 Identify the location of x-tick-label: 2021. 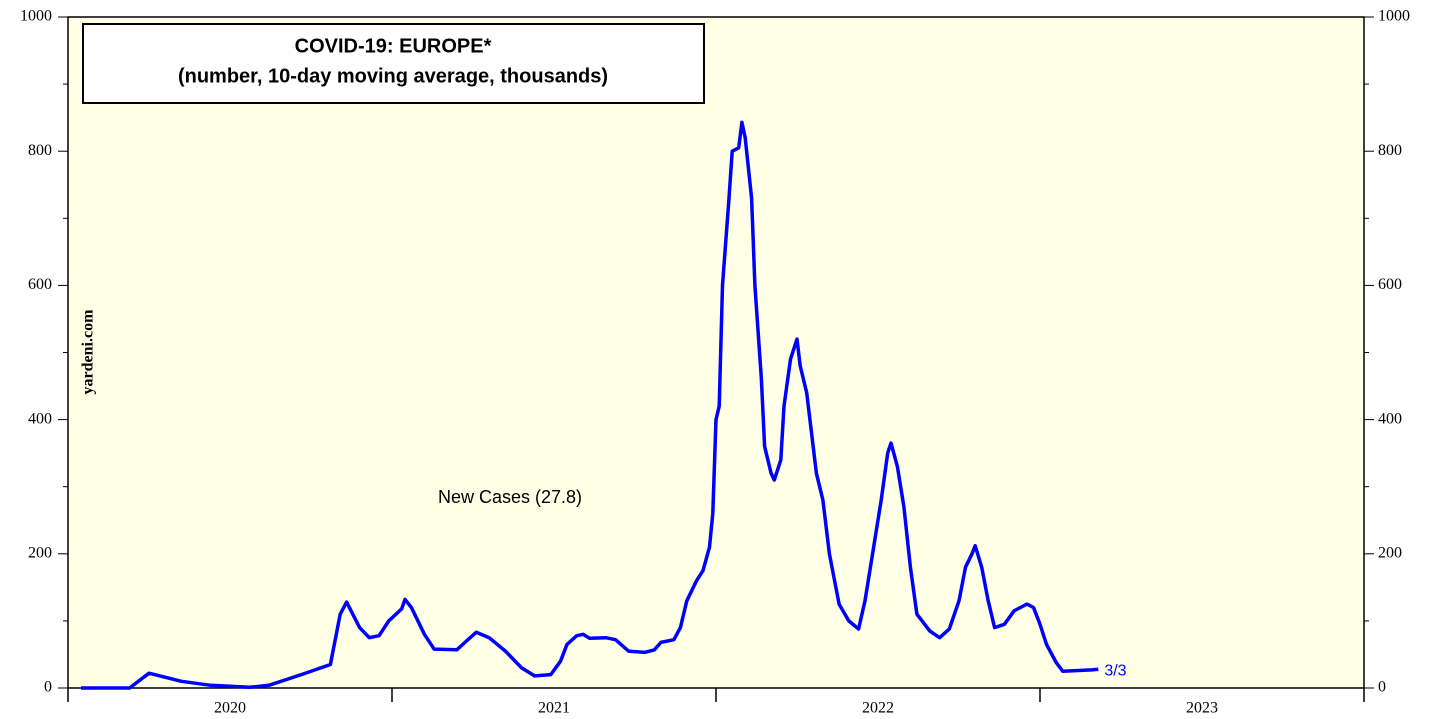
(554, 708).